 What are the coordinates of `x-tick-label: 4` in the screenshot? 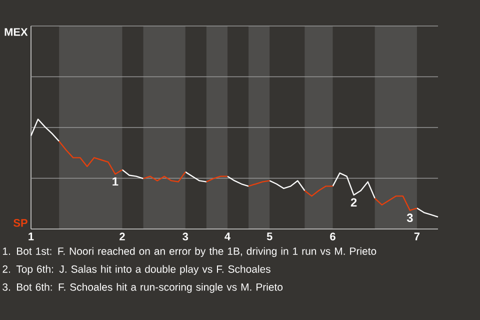 It's located at (227, 236).